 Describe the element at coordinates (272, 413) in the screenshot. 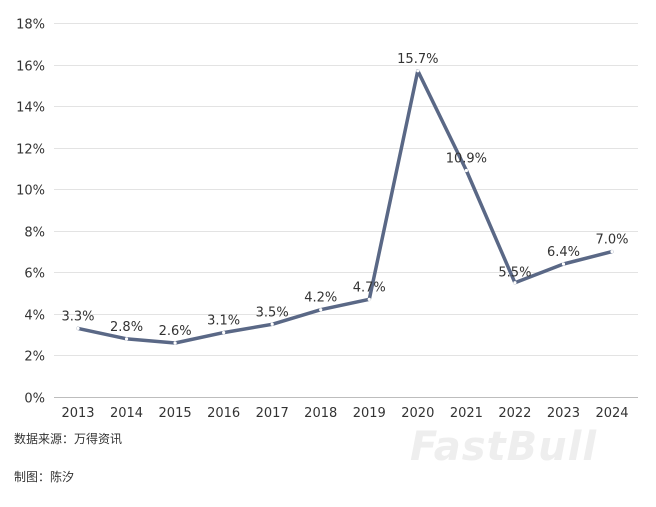

I see `x-tick-label: 2017` at that location.